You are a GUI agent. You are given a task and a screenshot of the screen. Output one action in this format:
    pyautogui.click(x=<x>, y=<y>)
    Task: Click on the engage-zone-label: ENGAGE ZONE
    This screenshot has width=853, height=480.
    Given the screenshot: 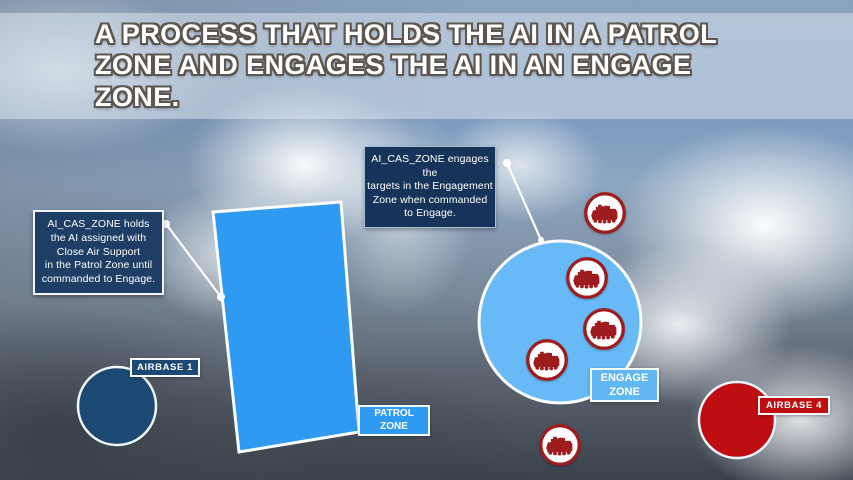 What is the action you would take?
    pyautogui.click(x=624, y=385)
    